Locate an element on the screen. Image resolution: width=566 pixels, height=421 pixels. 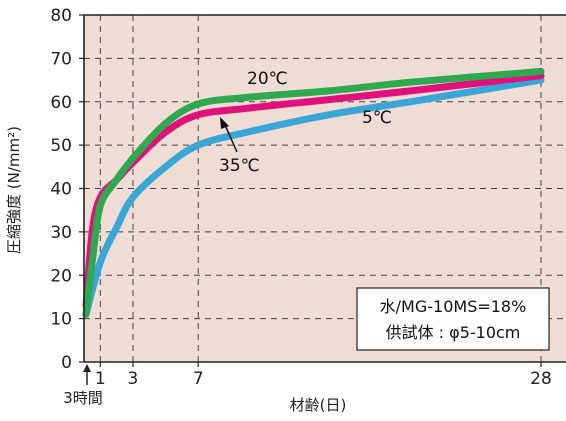
y-tick-label: 30 is located at coordinates (61, 233).